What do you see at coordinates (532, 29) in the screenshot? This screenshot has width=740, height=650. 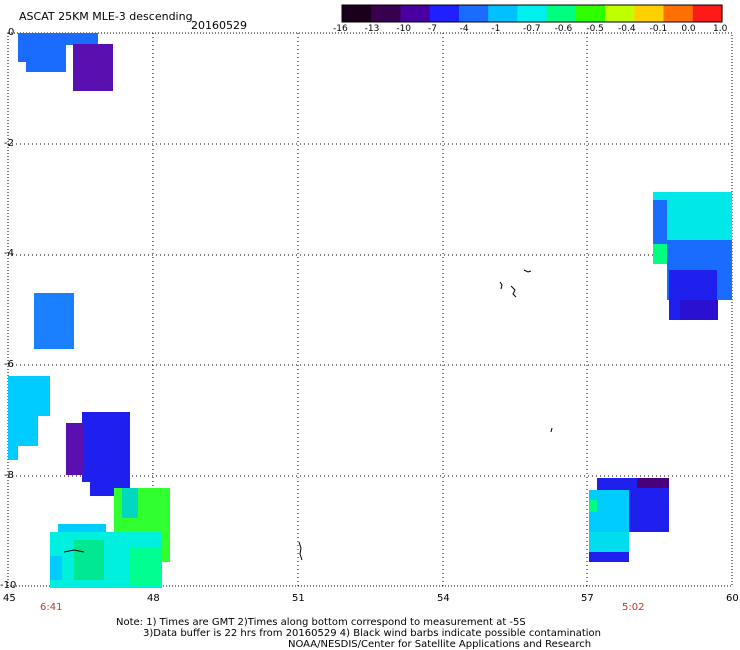 I see `colorbar-label: -0.7` at bounding box center [532, 29].